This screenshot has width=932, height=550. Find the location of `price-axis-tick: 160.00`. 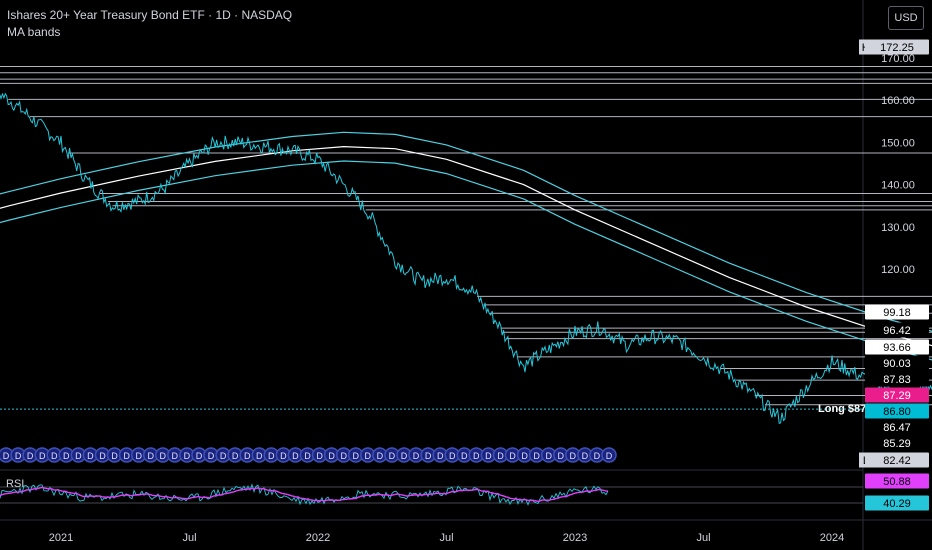

price-axis-tick: 160.00 is located at coordinates (898, 101).